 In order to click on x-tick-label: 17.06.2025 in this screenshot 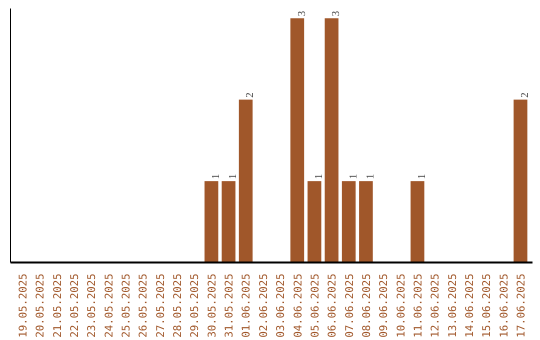, I will do `click(521, 306)`.